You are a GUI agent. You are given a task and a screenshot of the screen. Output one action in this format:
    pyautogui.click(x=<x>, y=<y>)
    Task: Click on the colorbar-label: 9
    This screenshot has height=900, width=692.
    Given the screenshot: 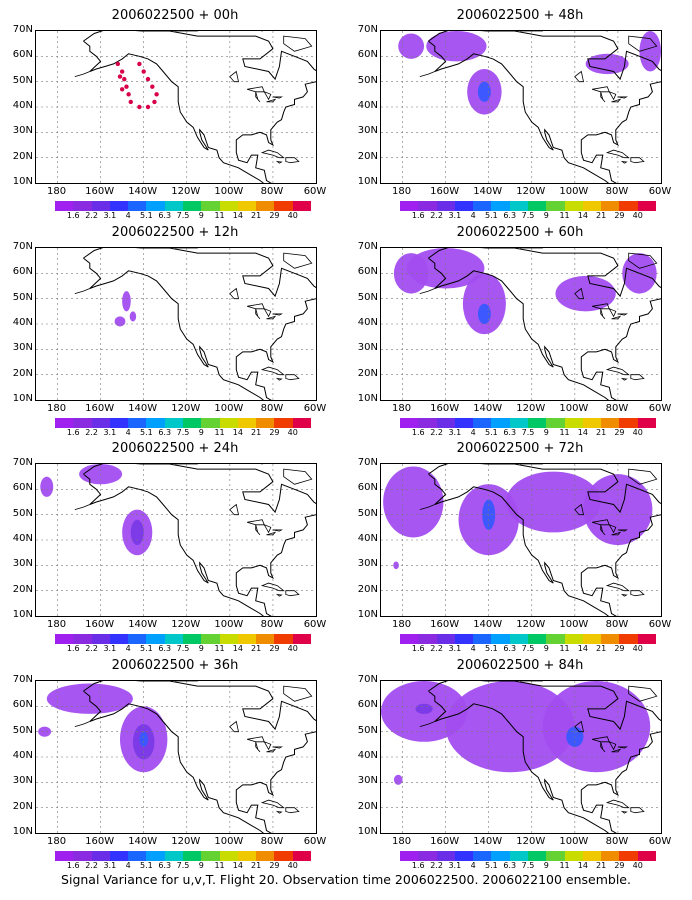 What is the action you would take?
    pyautogui.click(x=546, y=432)
    